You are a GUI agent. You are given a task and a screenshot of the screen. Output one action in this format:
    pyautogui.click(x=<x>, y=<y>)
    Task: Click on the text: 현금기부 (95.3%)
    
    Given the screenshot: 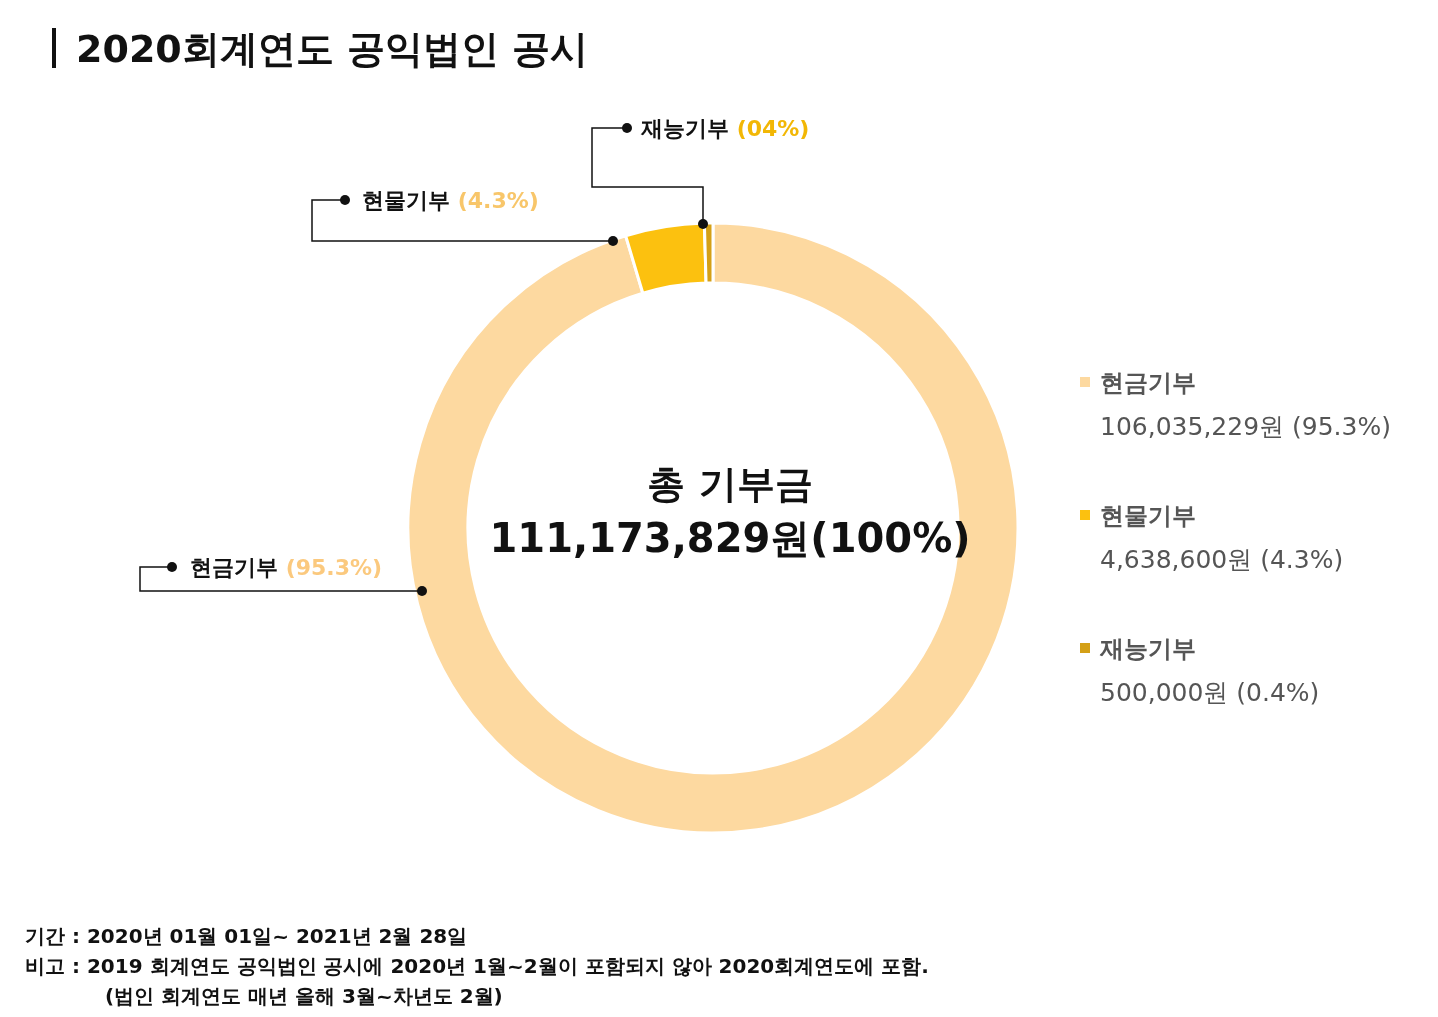 What is the action you would take?
    pyautogui.click(x=286, y=567)
    